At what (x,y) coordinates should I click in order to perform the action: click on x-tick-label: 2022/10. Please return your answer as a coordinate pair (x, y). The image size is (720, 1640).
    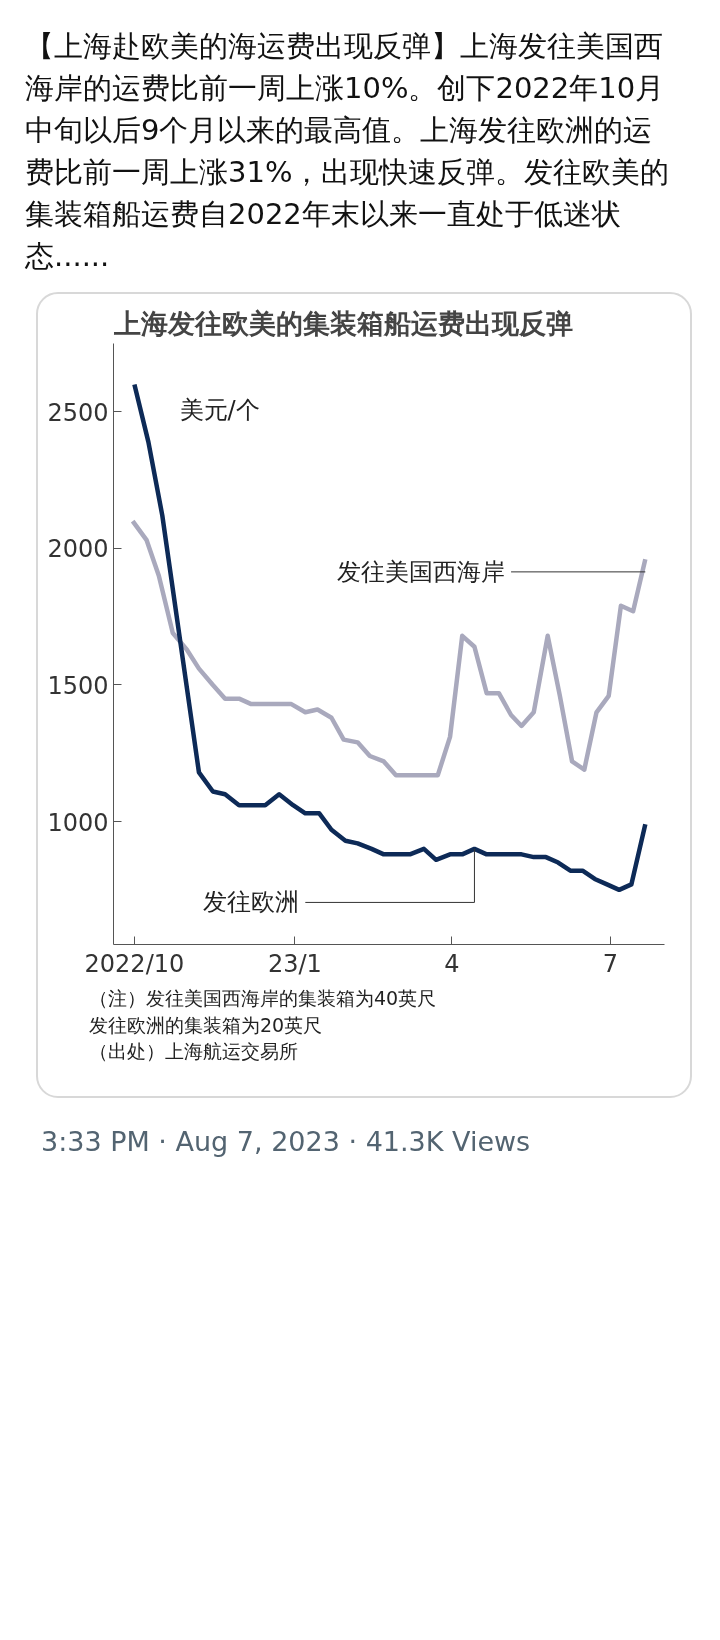
    Looking at the image, I should click on (134, 963).